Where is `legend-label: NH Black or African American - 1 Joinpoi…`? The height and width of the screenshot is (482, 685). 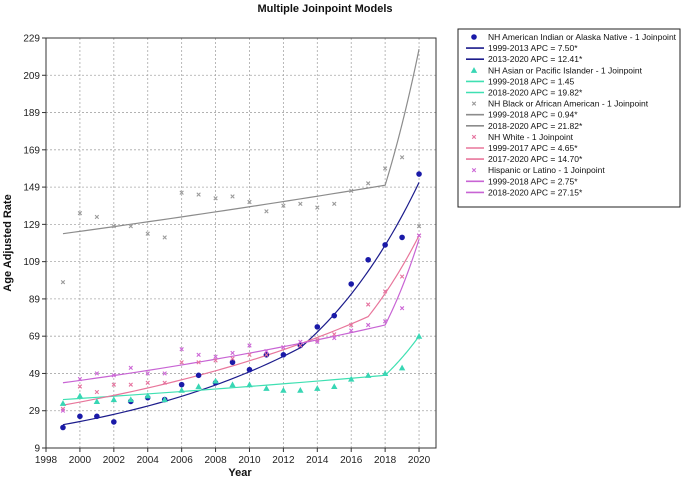
legend-label: NH Black or African American - 1 Joinpoi… is located at coordinates (568, 104).